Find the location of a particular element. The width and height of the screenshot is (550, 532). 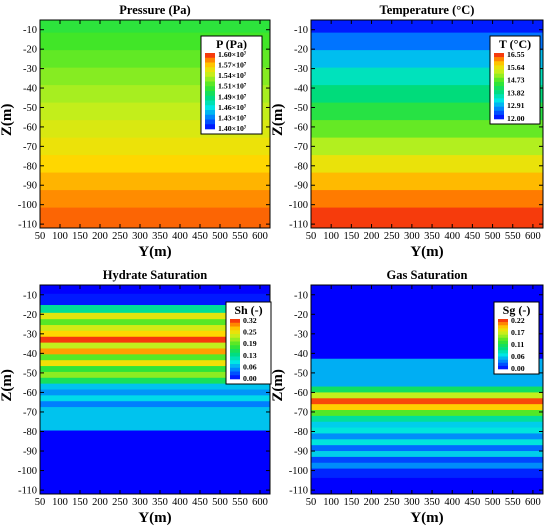

y-tick-label: -70 is located at coordinates (30, 412).